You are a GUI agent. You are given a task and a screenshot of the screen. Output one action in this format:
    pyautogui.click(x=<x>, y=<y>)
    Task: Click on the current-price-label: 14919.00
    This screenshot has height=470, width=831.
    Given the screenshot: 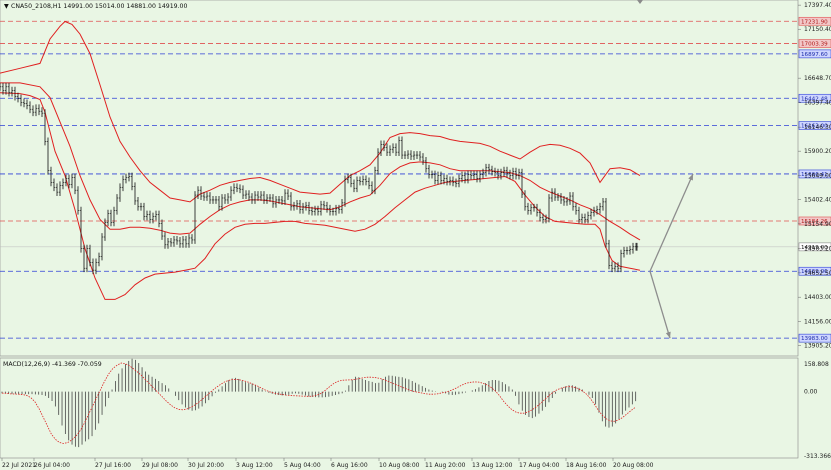 What is the action you would take?
    pyautogui.click(x=814, y=248)
    